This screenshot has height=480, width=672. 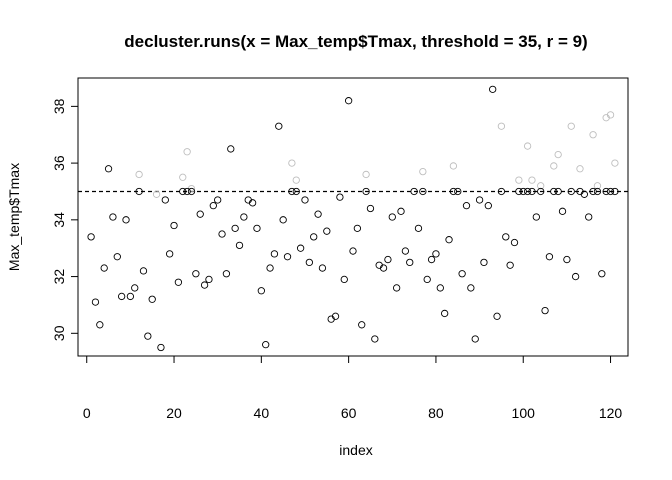 I want to click on y-tick-label: 34, so click(x=59, y=220).